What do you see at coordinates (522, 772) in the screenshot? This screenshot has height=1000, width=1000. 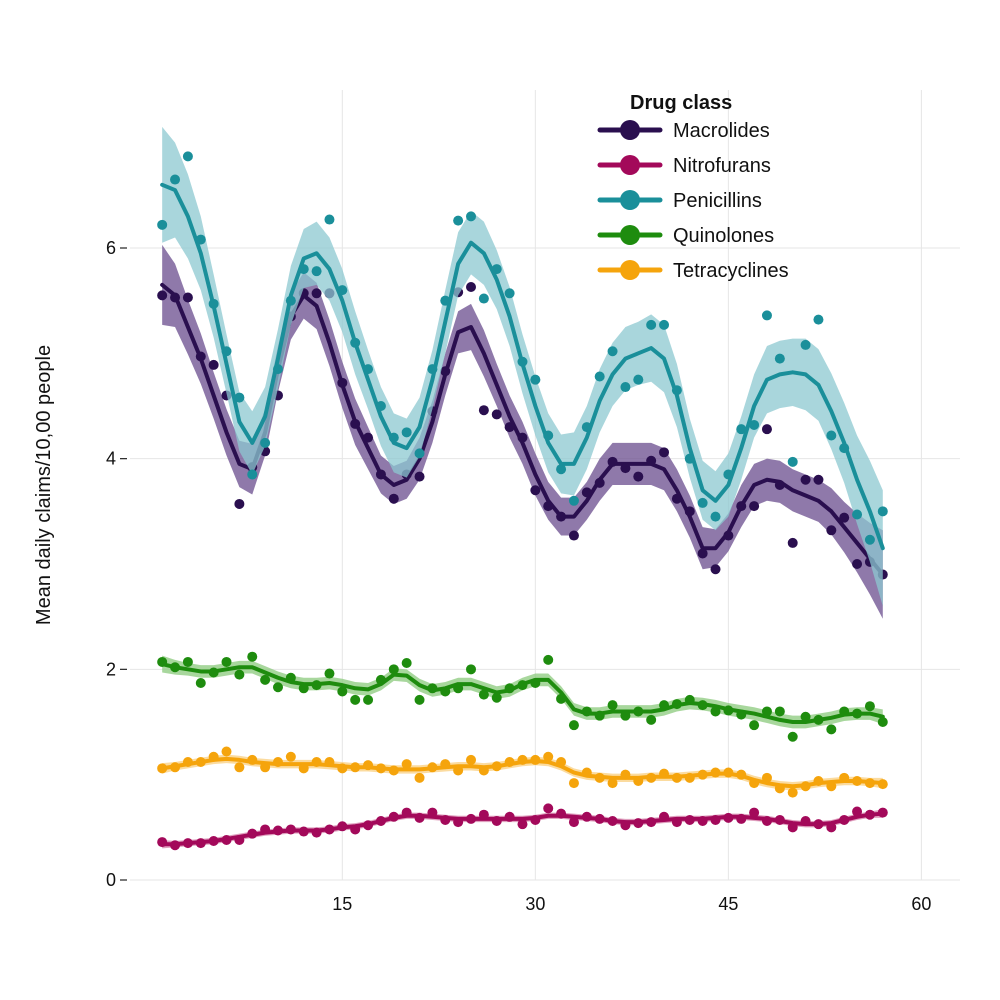 I see `series-tetracyclines` at bounding box center [522, 772].